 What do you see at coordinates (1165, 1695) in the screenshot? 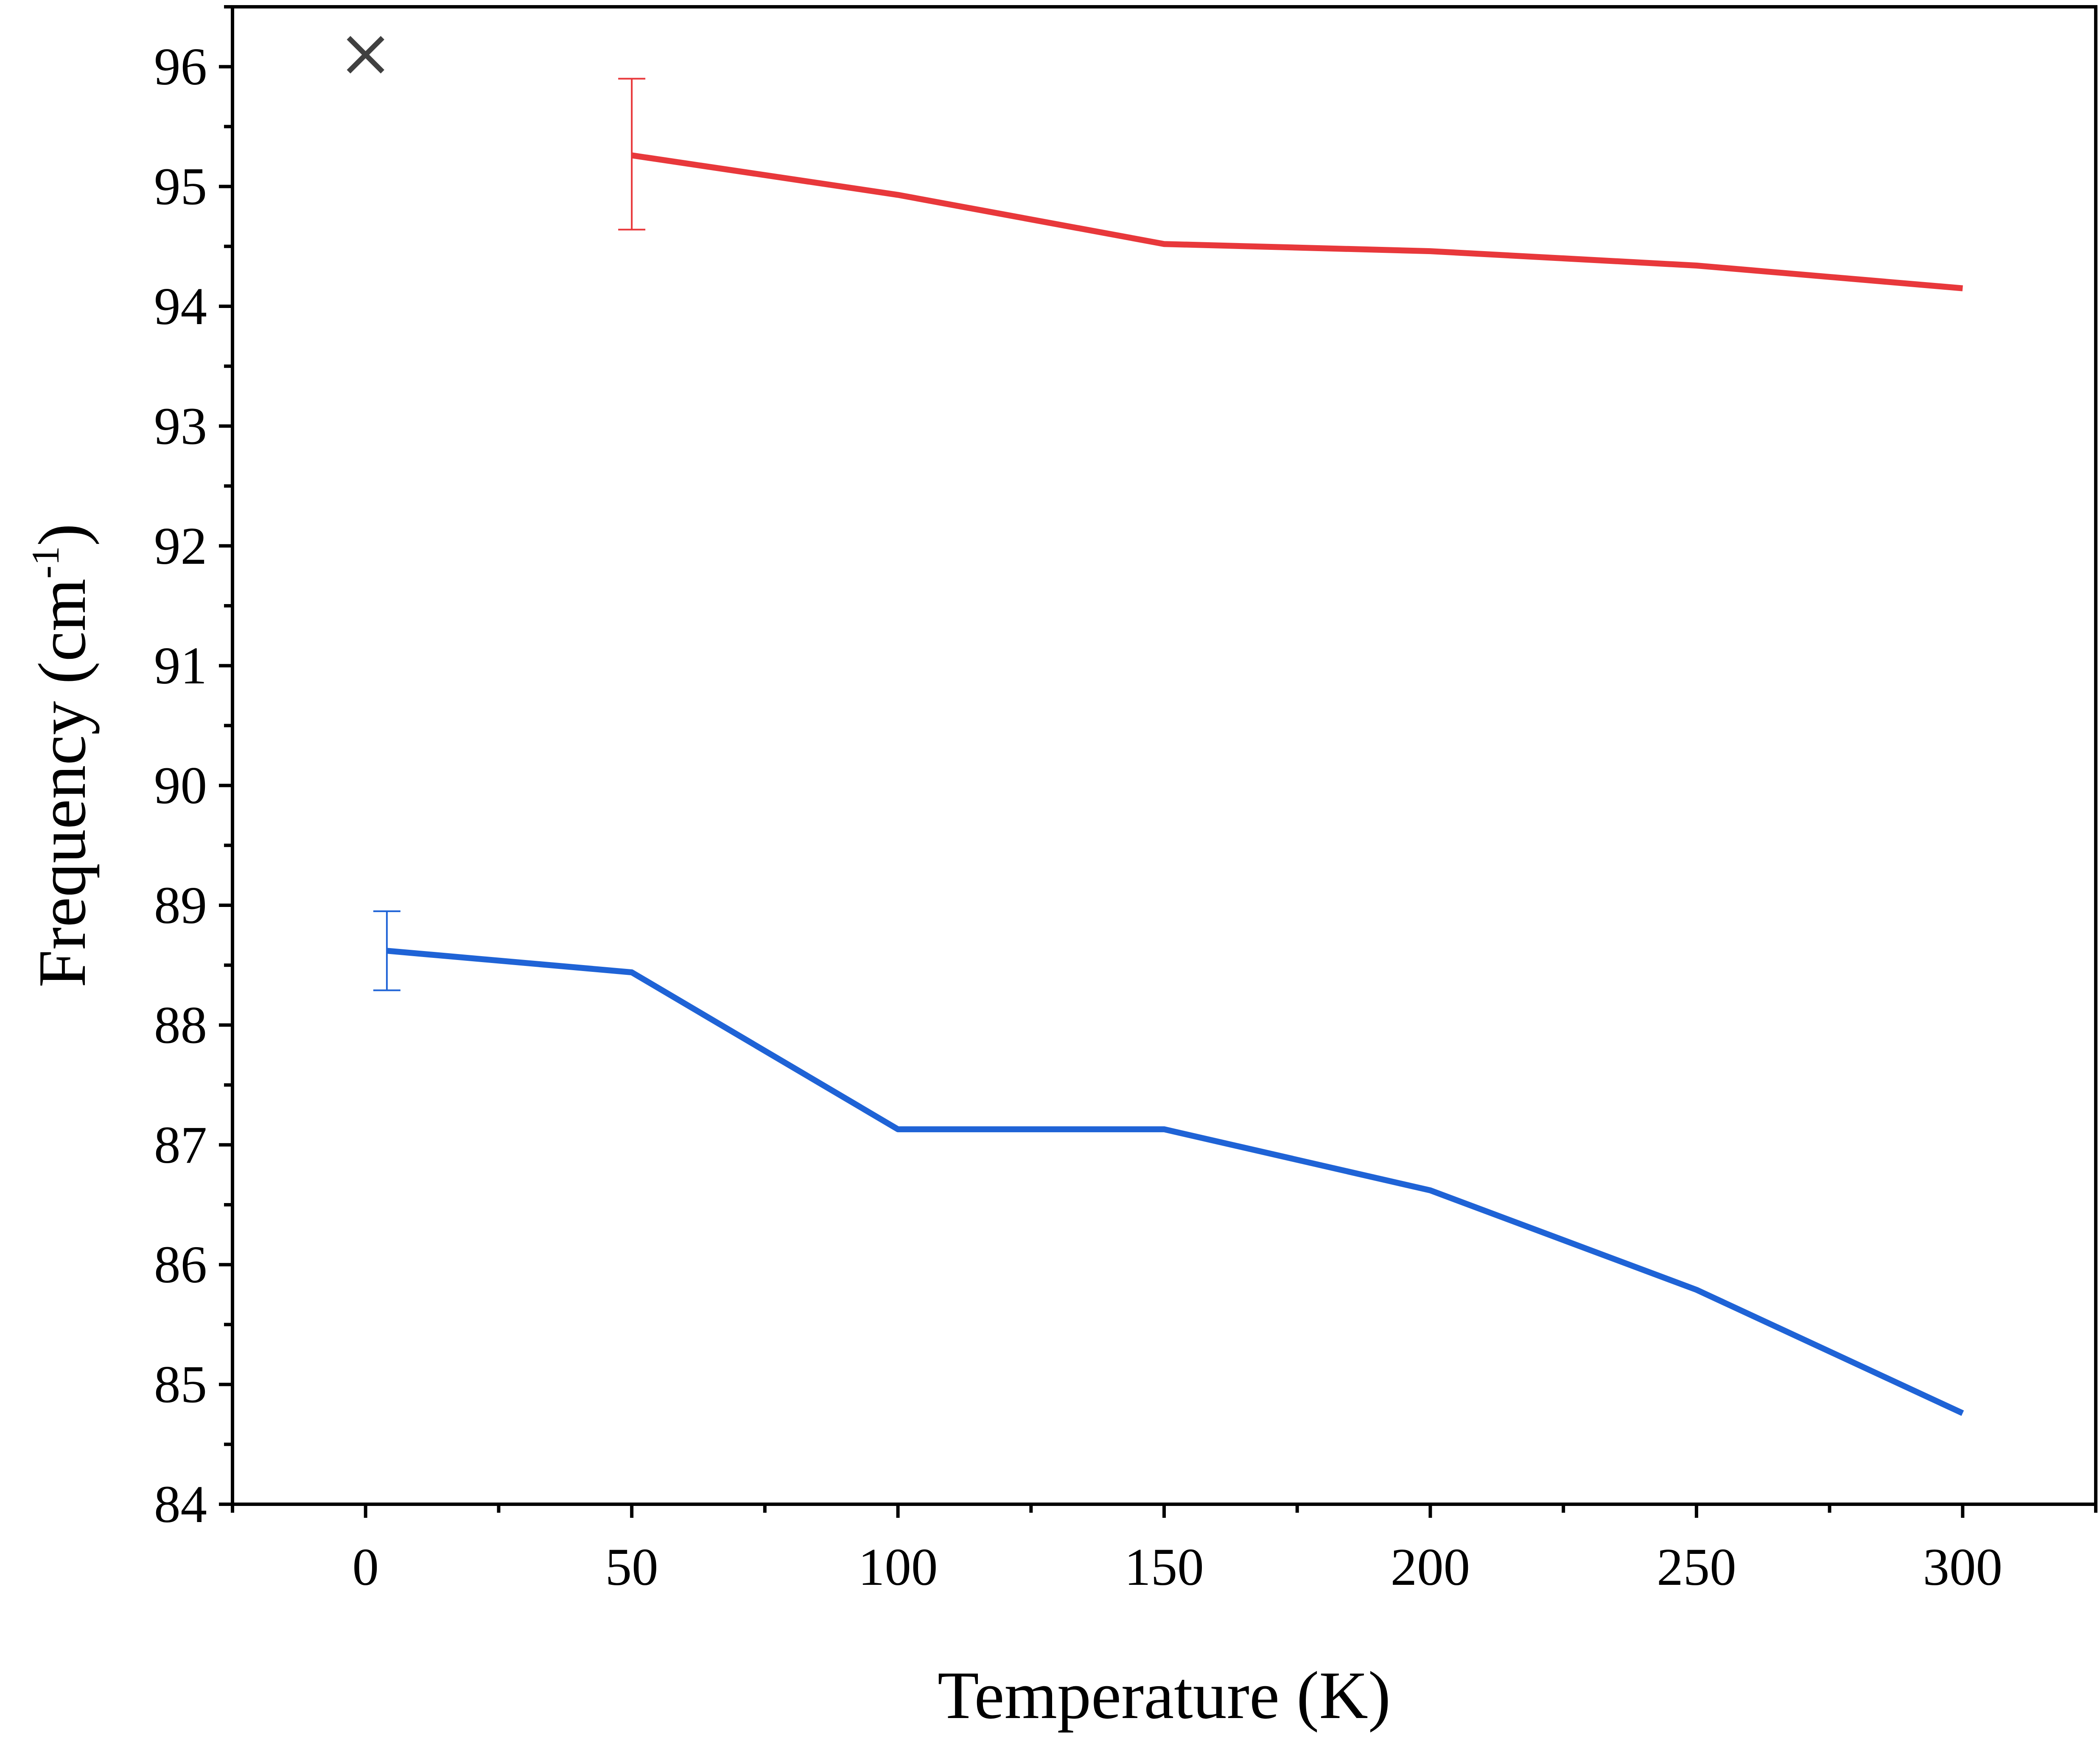
I see `x-axis-title: Temperature (K)` at bounding box center [1165, 1695].